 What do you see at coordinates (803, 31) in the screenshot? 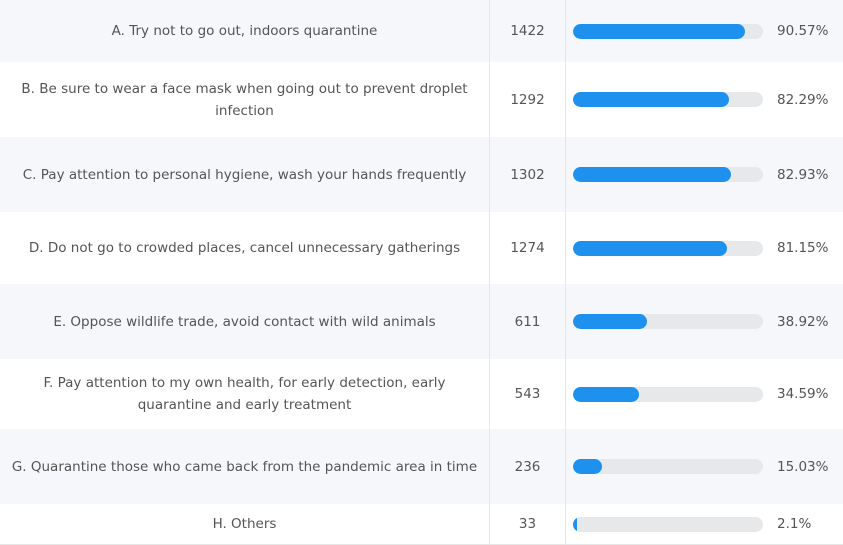
I see `option-percent: 90.57%` at bounding box center [803, 31].